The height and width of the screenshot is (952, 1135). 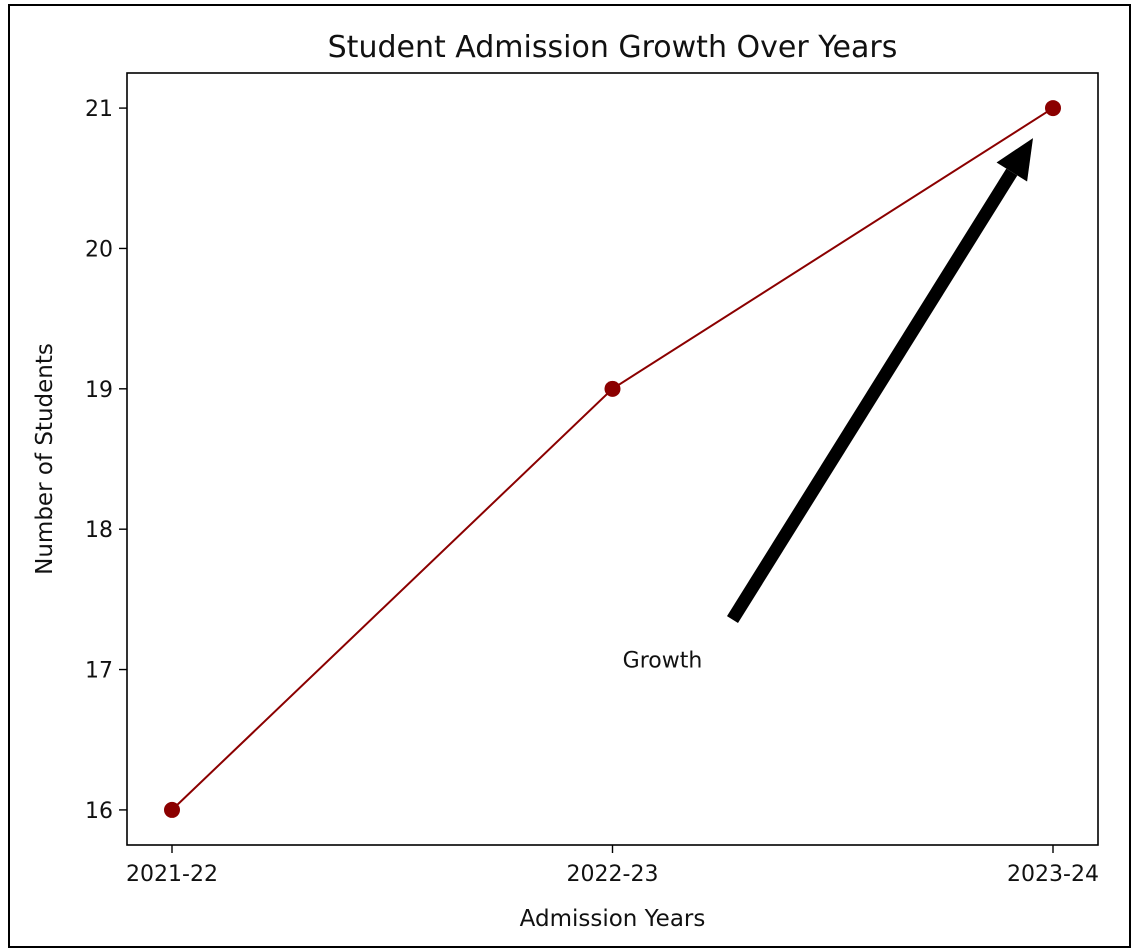 I want to click on y-tick-label: 20, so click(x=99, y=249).